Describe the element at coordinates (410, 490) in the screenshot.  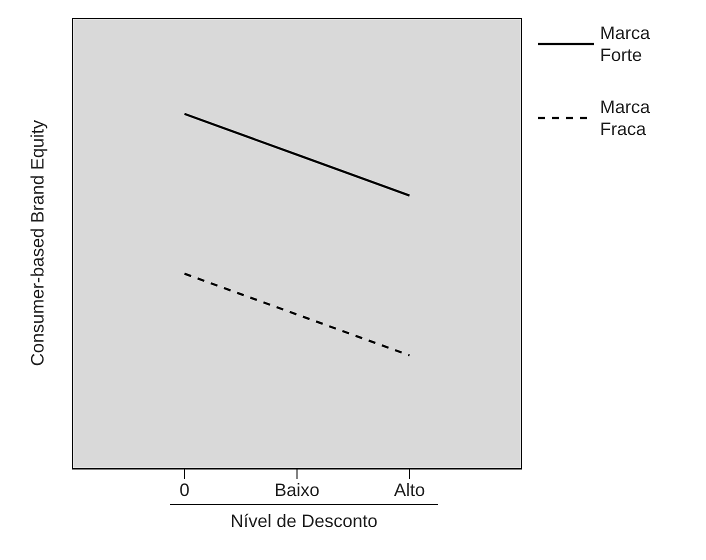
I see `x-tick-label: Alto` at that location.